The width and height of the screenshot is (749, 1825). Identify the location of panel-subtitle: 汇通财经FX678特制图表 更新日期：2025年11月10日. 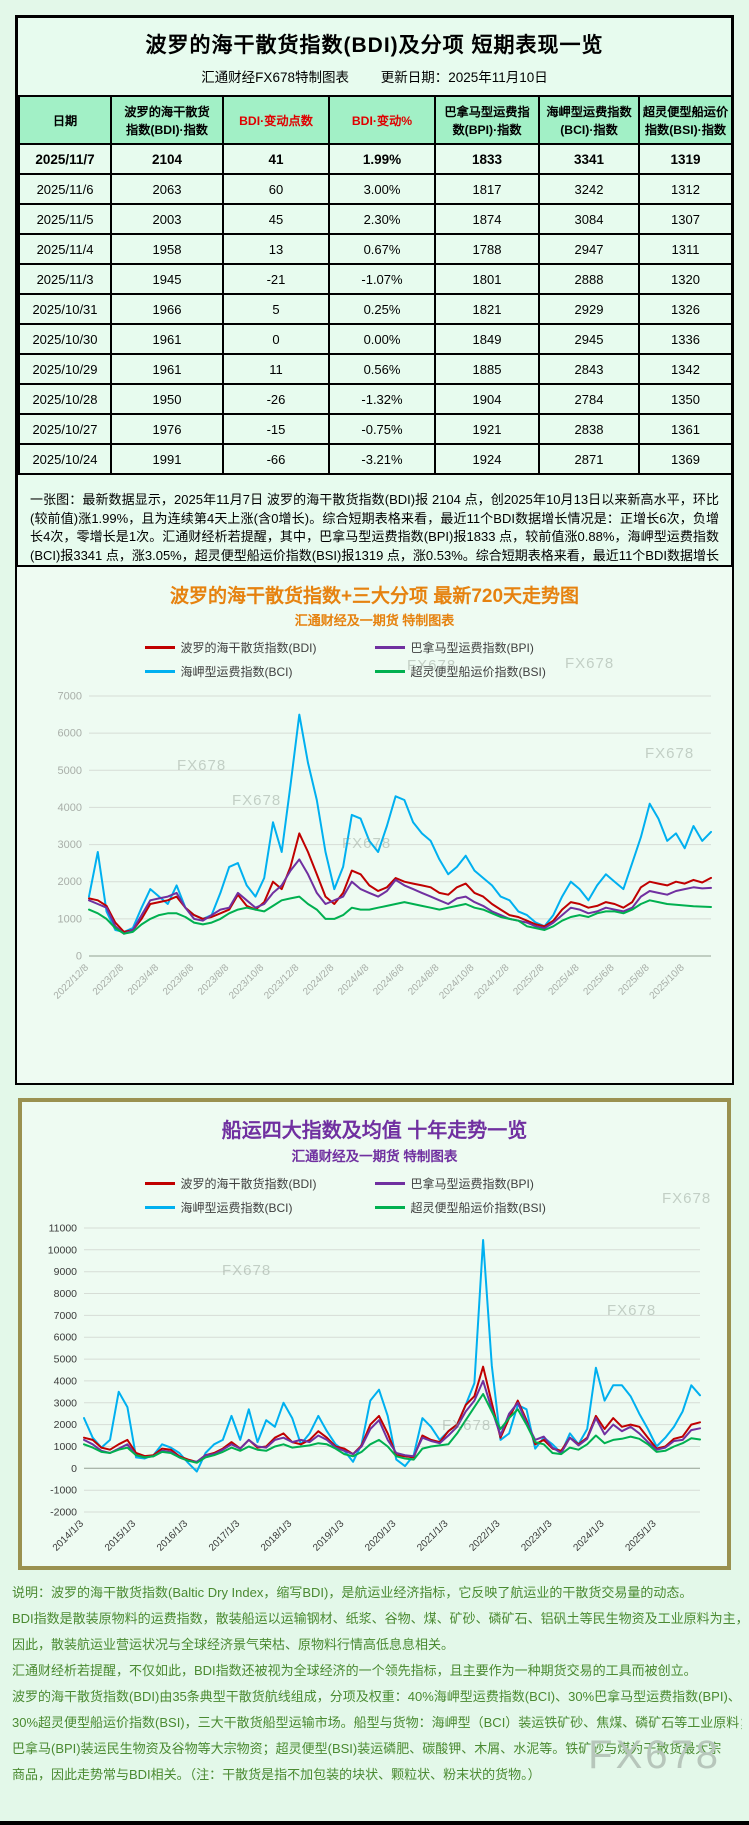
(374, 76).